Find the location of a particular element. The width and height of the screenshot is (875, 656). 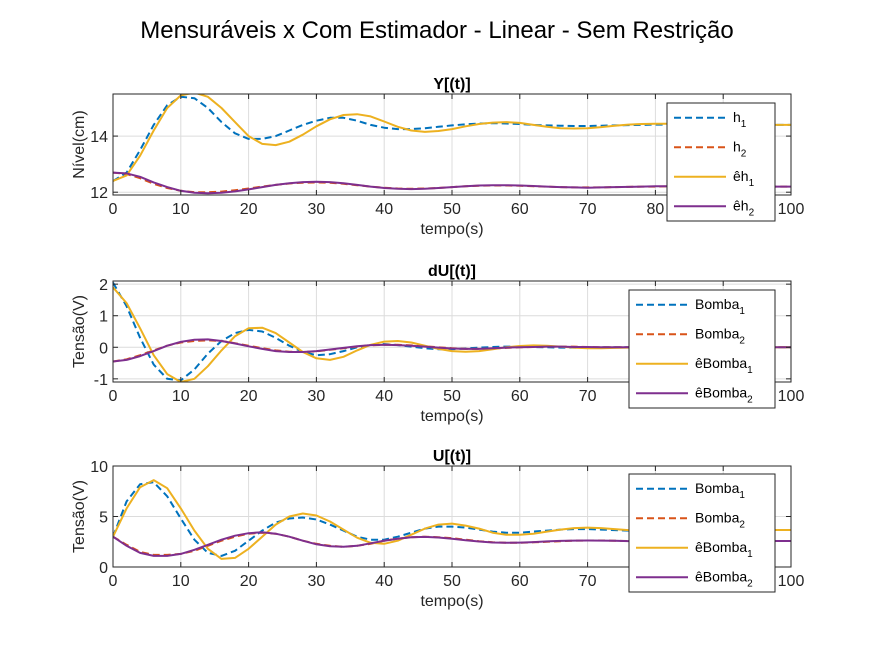

subplot-title: U[(t)] is located at coordinates (452, 456).